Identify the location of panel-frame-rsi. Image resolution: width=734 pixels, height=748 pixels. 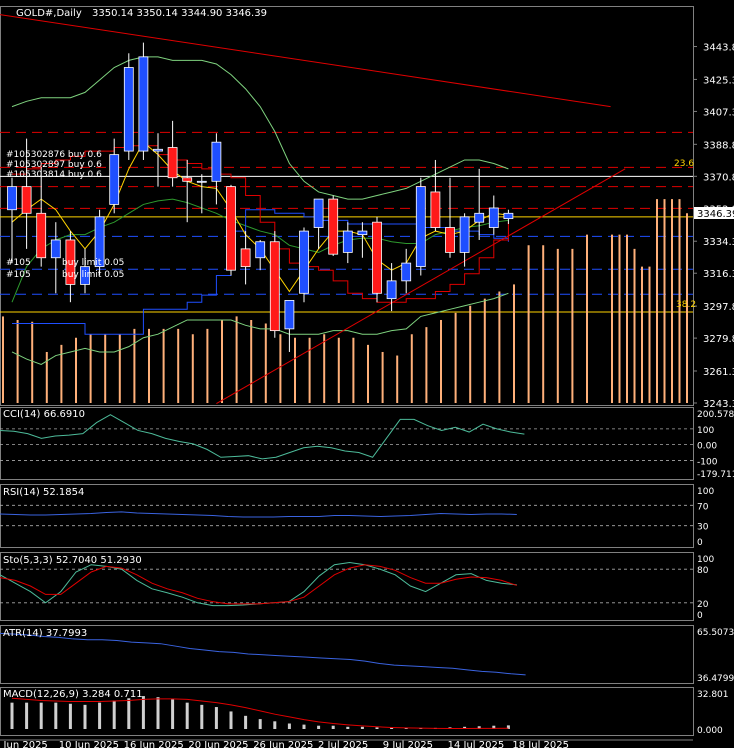
(347, 516).